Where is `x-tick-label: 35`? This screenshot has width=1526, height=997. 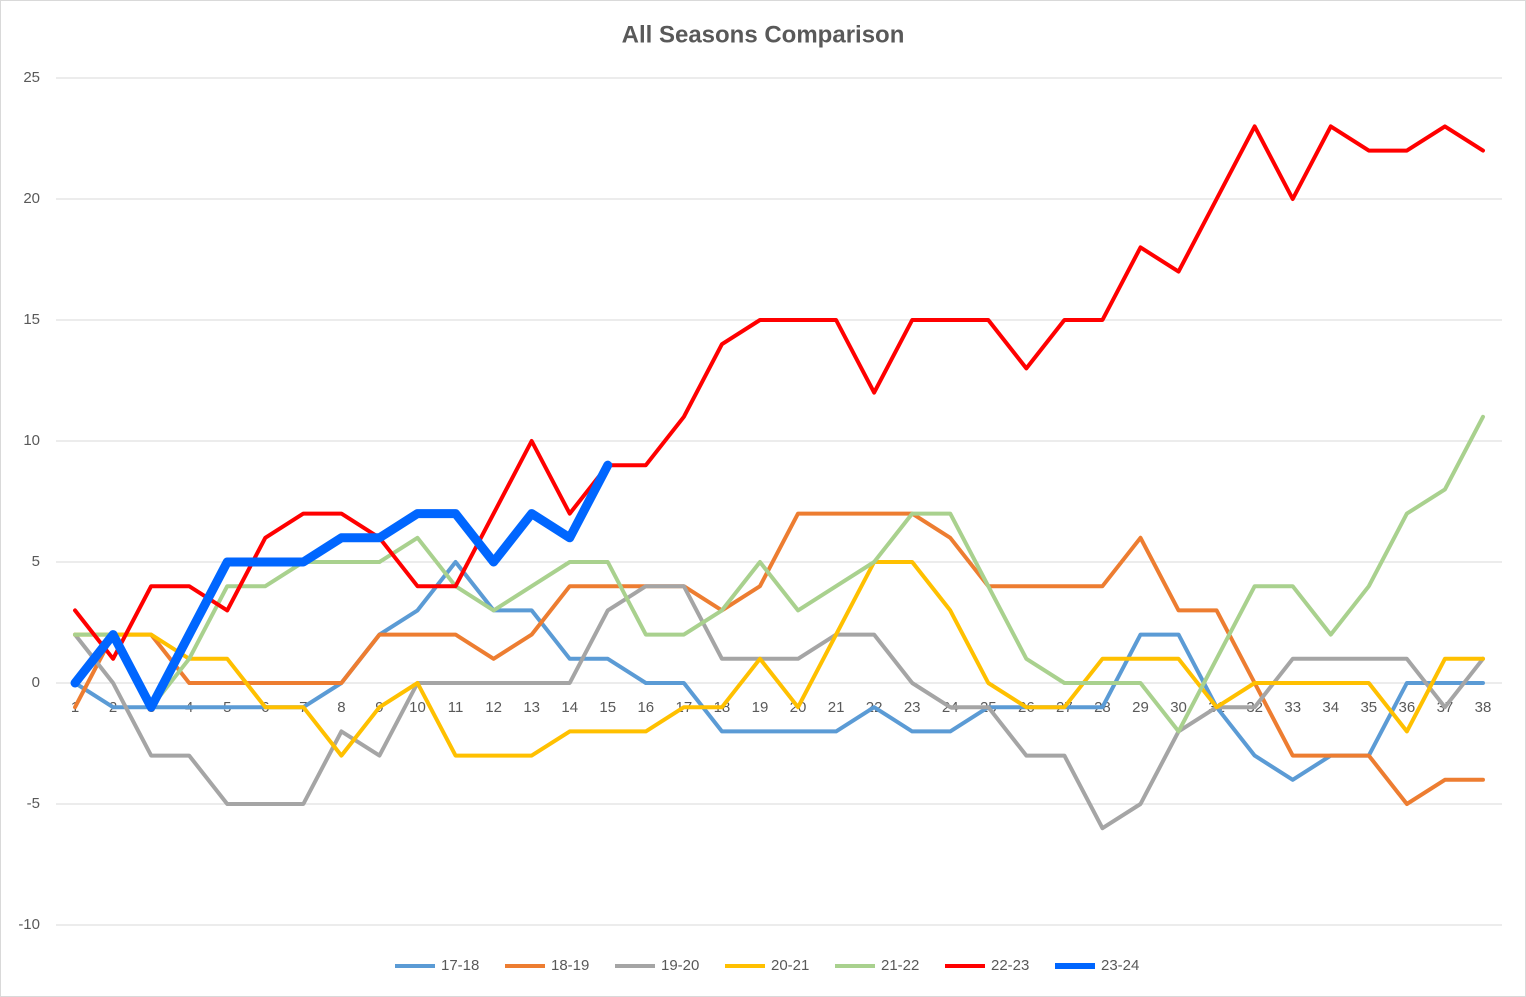
x-tick-label: 35 is located at coordinates (1368, 707).